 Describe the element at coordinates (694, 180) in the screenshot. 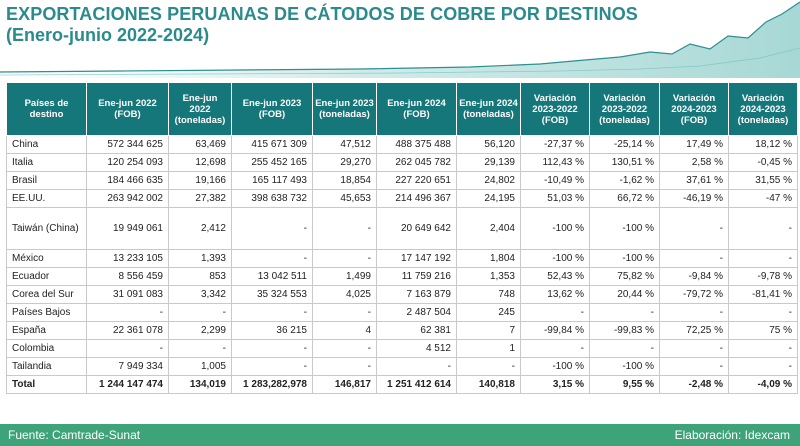

I see `value-cell: 37,61 %` at that location.